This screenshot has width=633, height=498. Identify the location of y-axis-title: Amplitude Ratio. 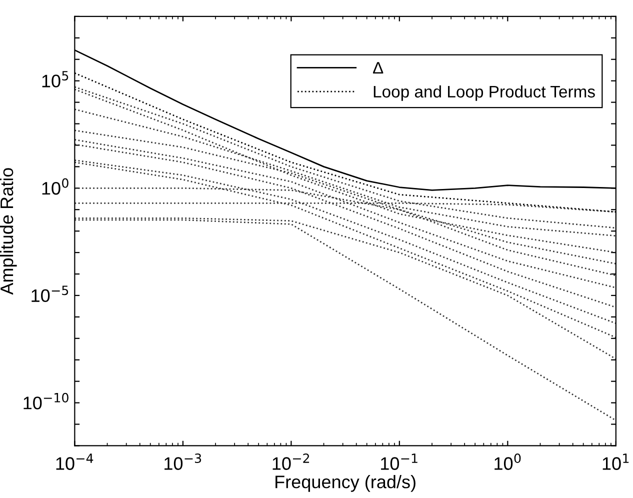
(8, 231).